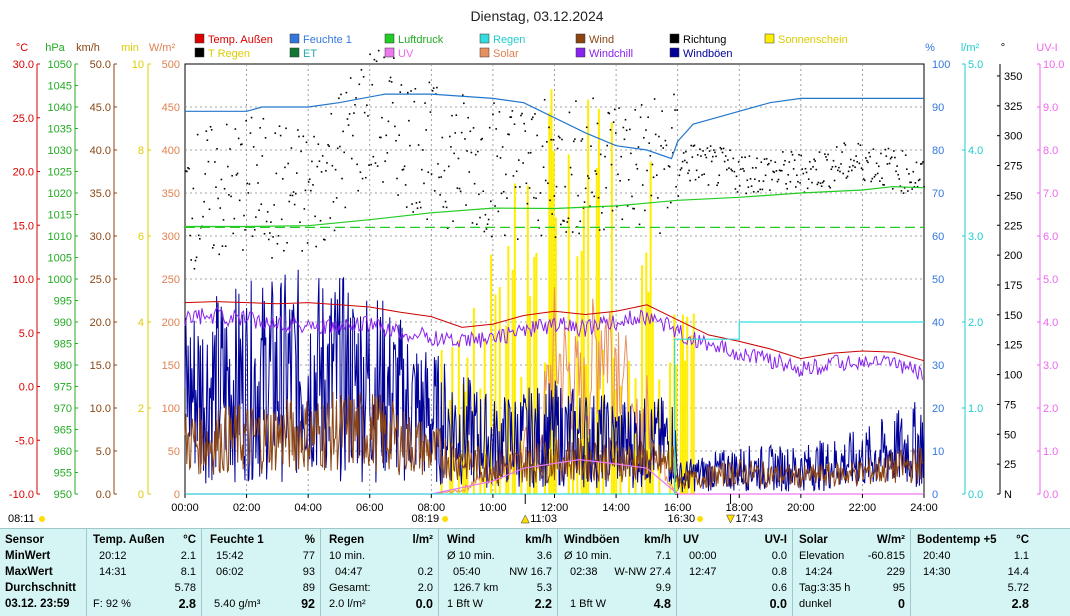 Image resolution: width=1070 pixels, height=616 pixels. What do you see at coordinates (1013, 316) in the screenshot?
I see `axis-tick-dir-8: 150` at bounding box center [1013, 316].